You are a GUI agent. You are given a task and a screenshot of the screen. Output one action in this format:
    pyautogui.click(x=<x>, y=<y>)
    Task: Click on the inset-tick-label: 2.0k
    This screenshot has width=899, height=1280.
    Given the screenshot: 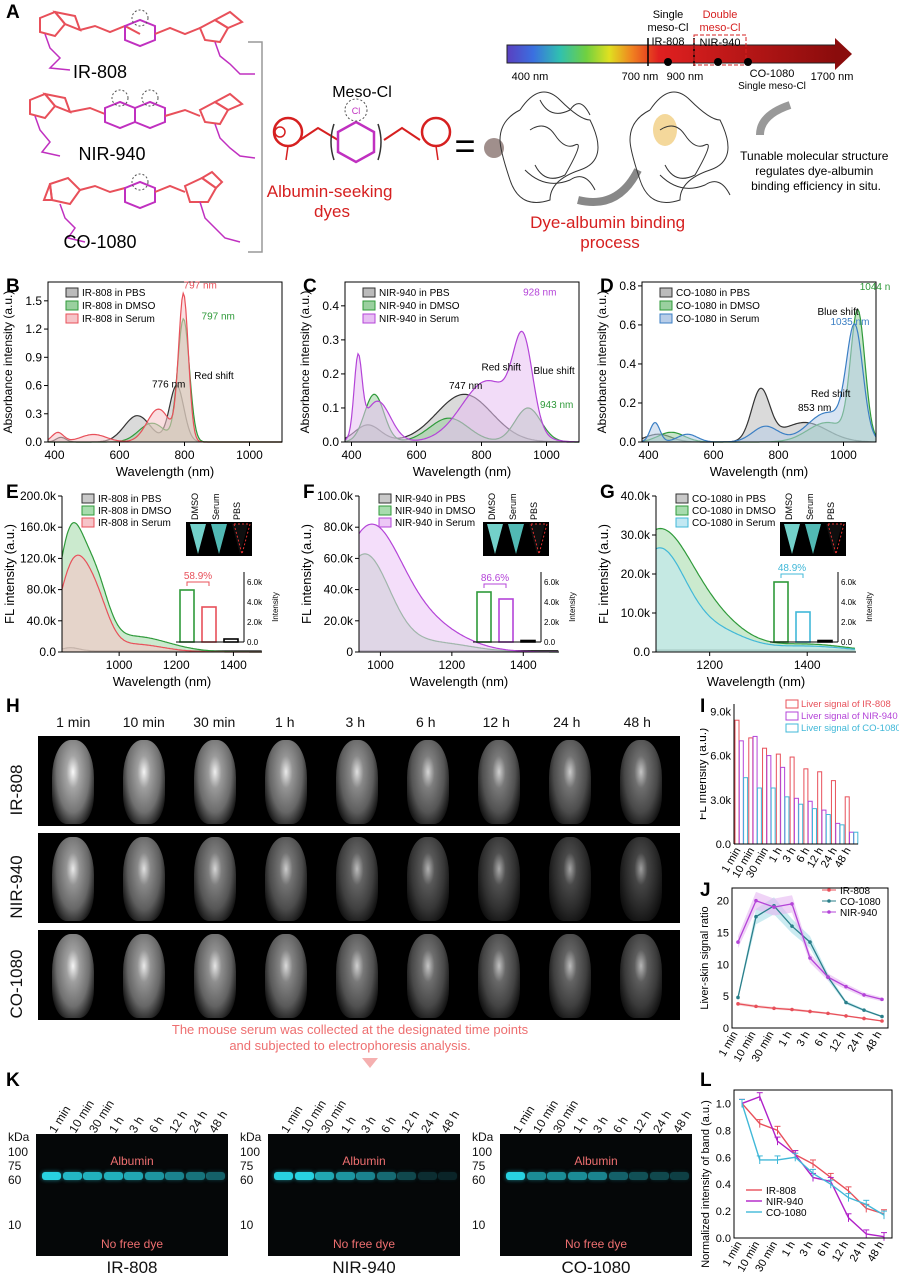 What is the action you would take?
    pyautogui.click(x=849, y=622)
    